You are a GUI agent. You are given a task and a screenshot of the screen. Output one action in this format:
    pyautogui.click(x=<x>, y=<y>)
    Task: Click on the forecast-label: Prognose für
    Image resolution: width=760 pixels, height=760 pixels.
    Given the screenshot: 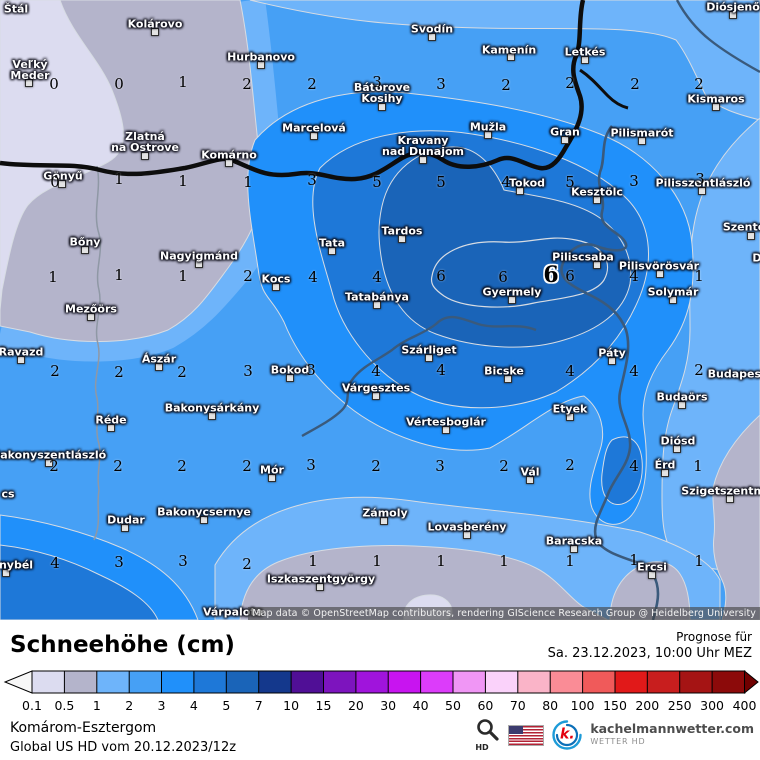 What is the action you would take?
    pyautogui.click(x=714, y=637)
    